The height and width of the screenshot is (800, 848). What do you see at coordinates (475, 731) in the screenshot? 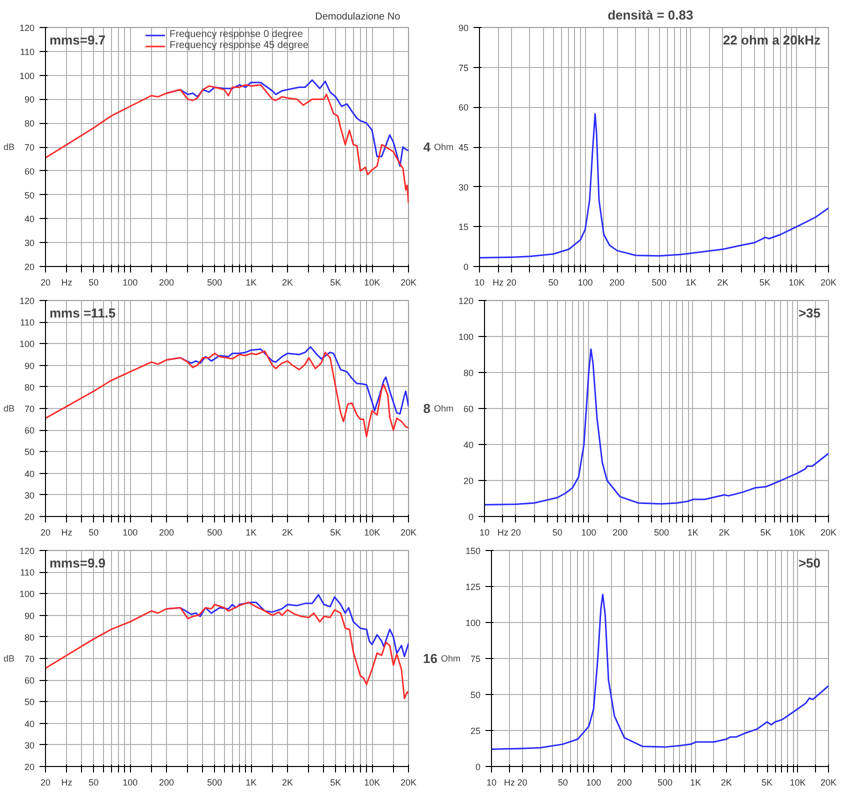
I see `y-tick-label: 25` at bounding box center [475, 731].